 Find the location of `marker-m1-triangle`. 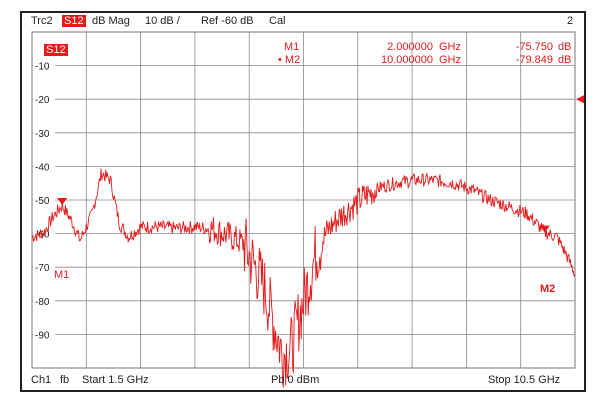

marker-m1-triangle is located at coordinates (62, 202).